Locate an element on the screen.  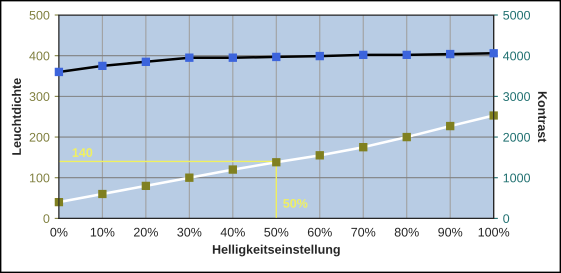
x-tick-label: 70% is located at coordinates (363, 232).